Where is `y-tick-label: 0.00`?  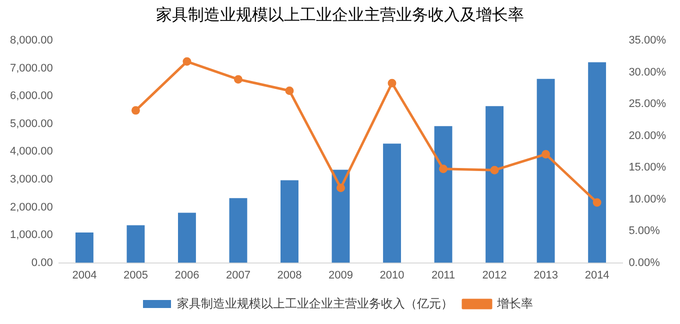
y-tick-label: 0.00 is located at coordinates (42, 262).